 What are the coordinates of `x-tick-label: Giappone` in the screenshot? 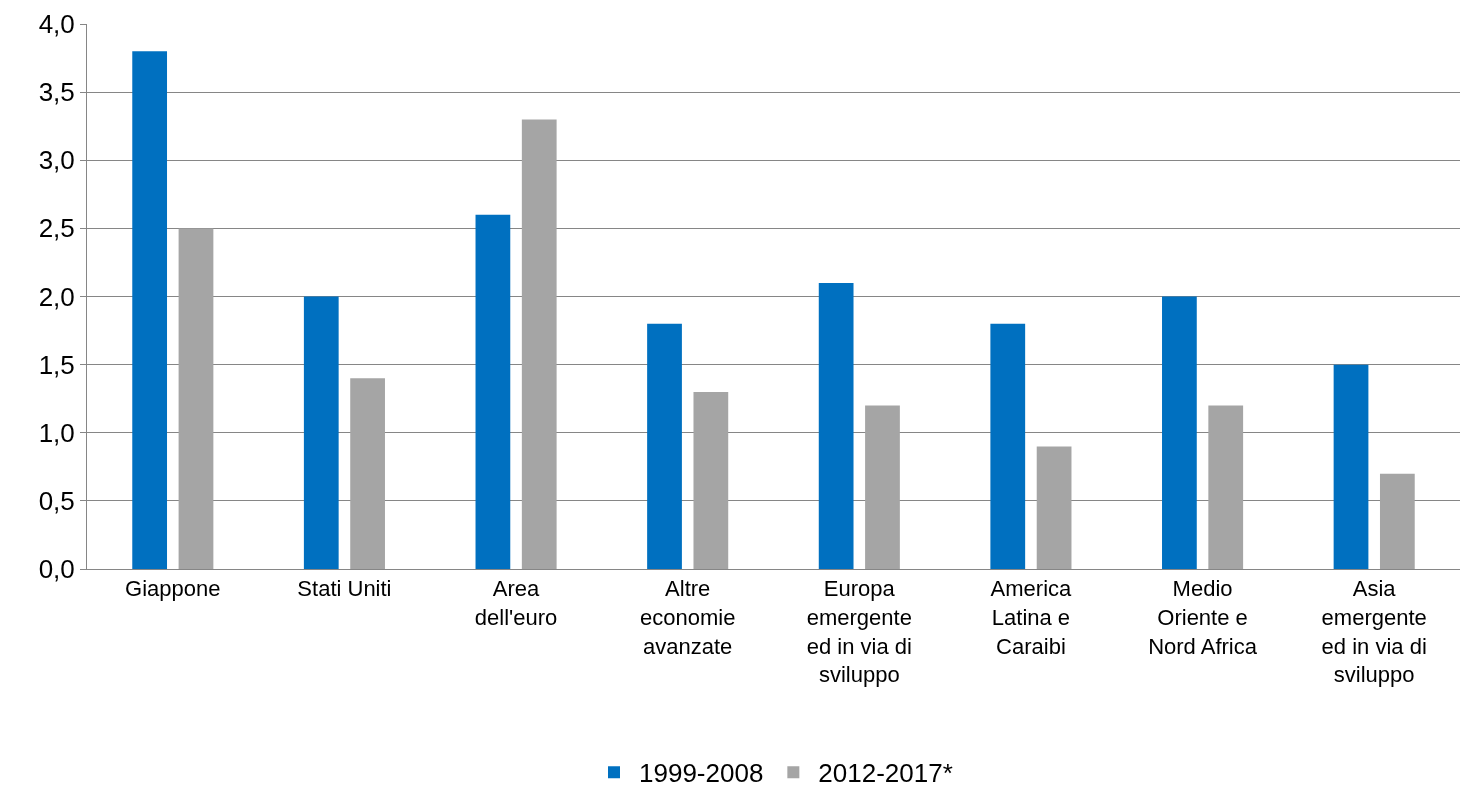 It's located at (173, 589).